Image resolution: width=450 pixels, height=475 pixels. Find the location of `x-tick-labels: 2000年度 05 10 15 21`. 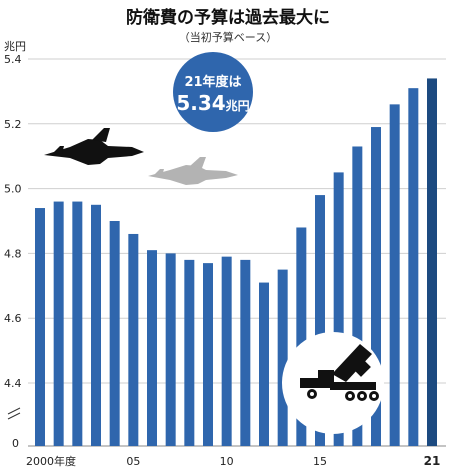

x-tick-labels: 2000年度 05 10 15 21 is located at coordinates (233, 461).